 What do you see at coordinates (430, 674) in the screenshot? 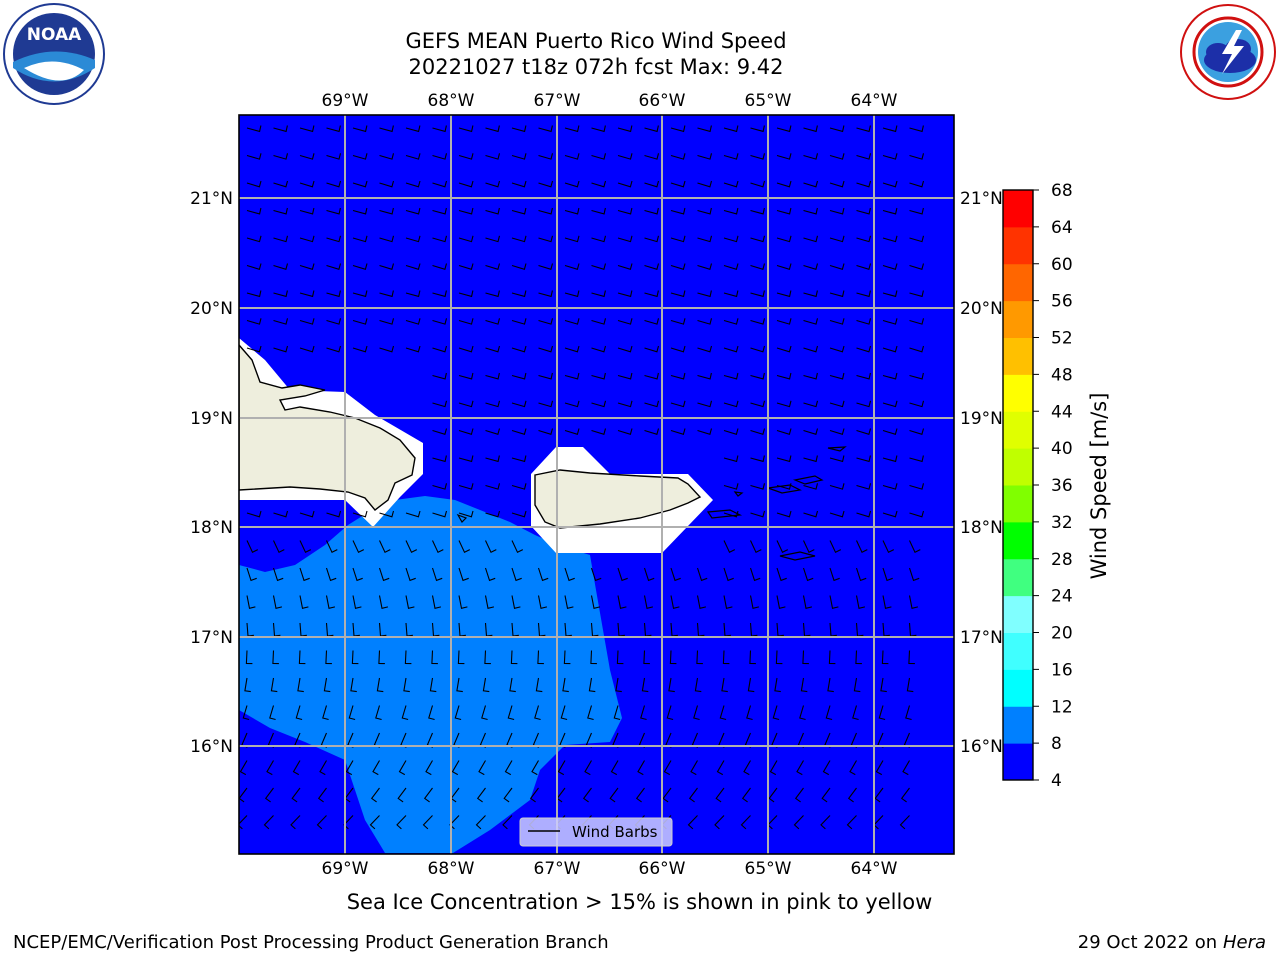
I see `wind-8-12-region` at bounding box center [430, 674].